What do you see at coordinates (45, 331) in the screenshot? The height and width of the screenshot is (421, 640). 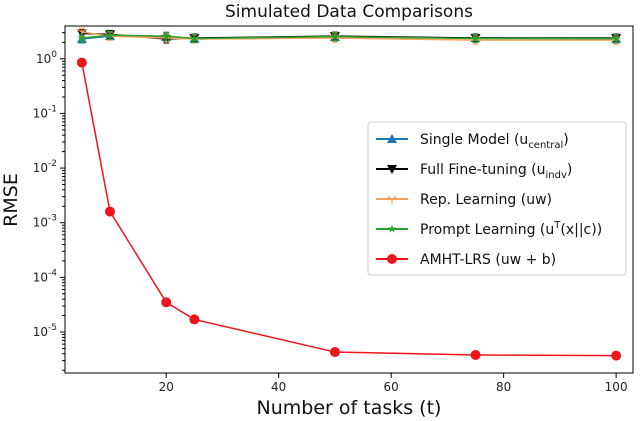 I see `y-tick-label: 10⁻⁵` at bounding box center [45, 331].